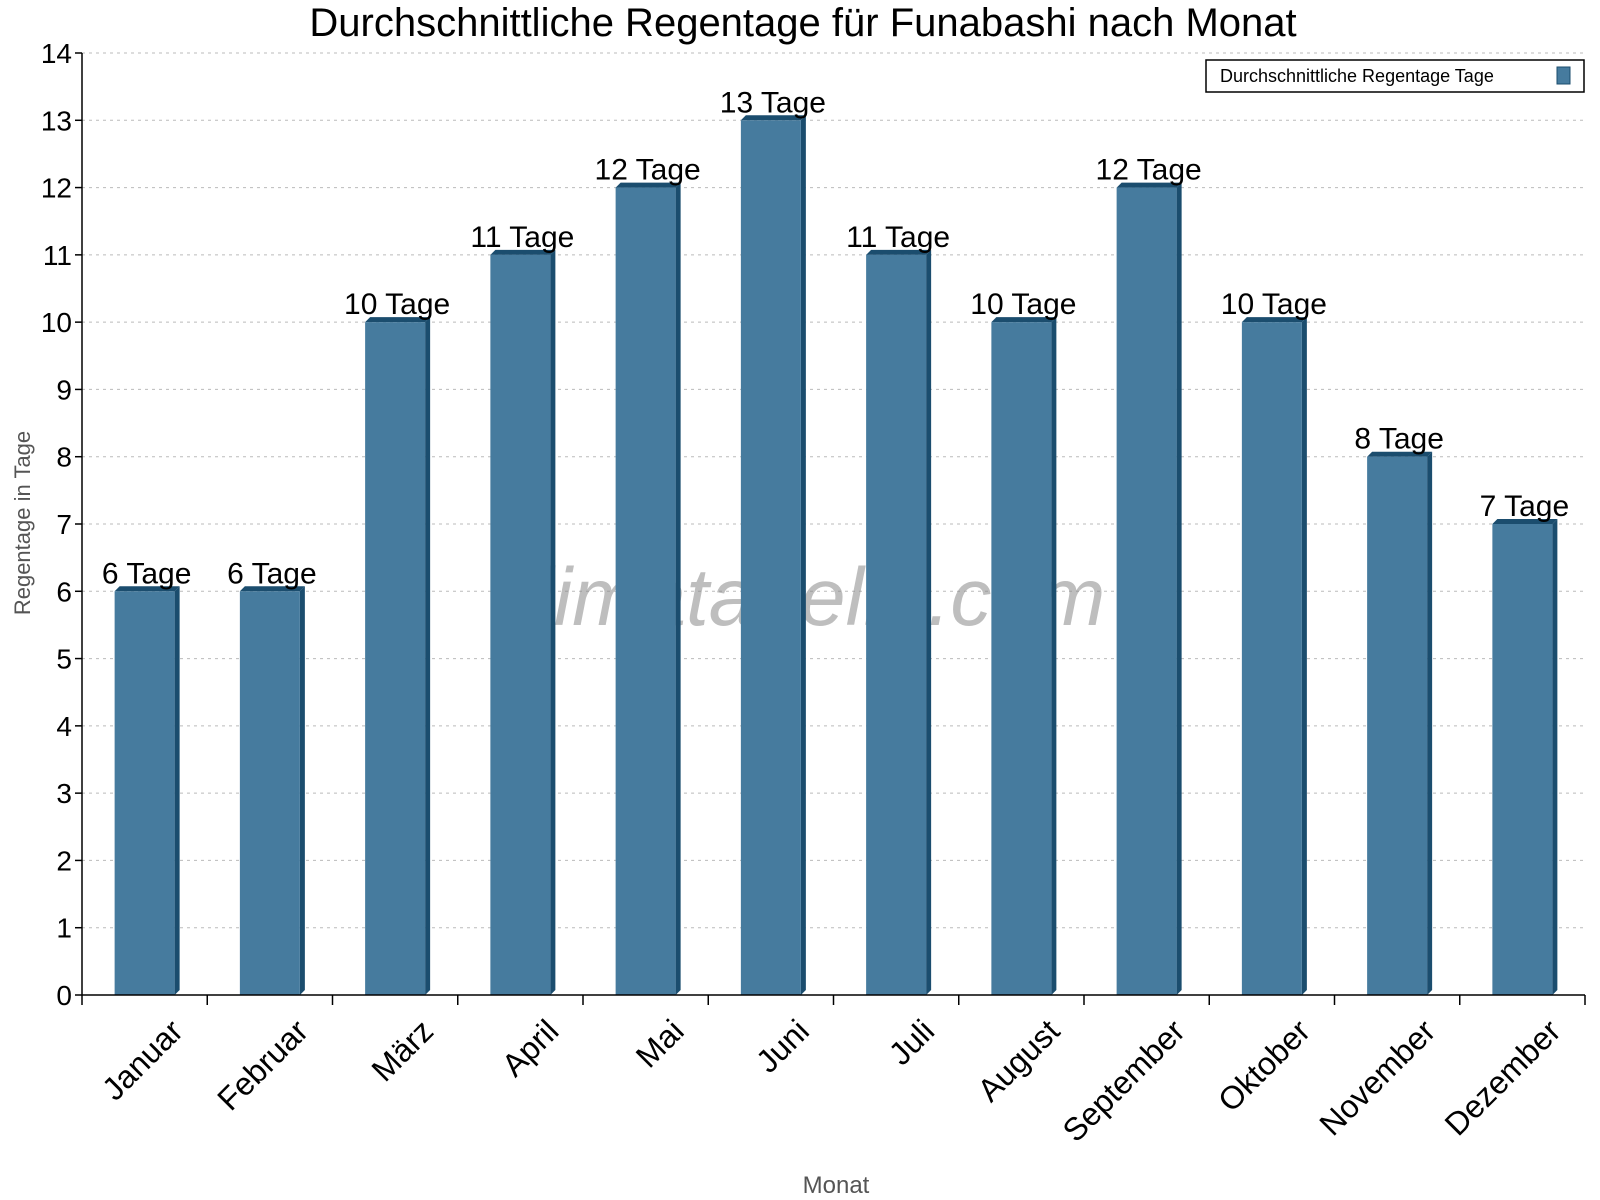  I want to click on x-tick-label: August, so click(1019, 1061).